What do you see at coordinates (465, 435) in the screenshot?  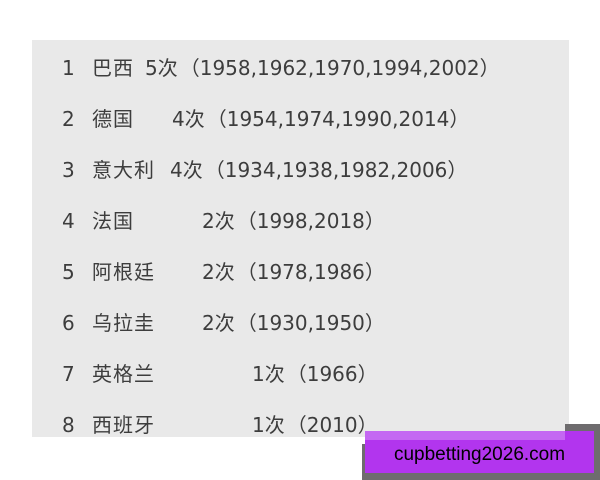 I see `watermark-highlight-strip` at bounding box center [465, 435].